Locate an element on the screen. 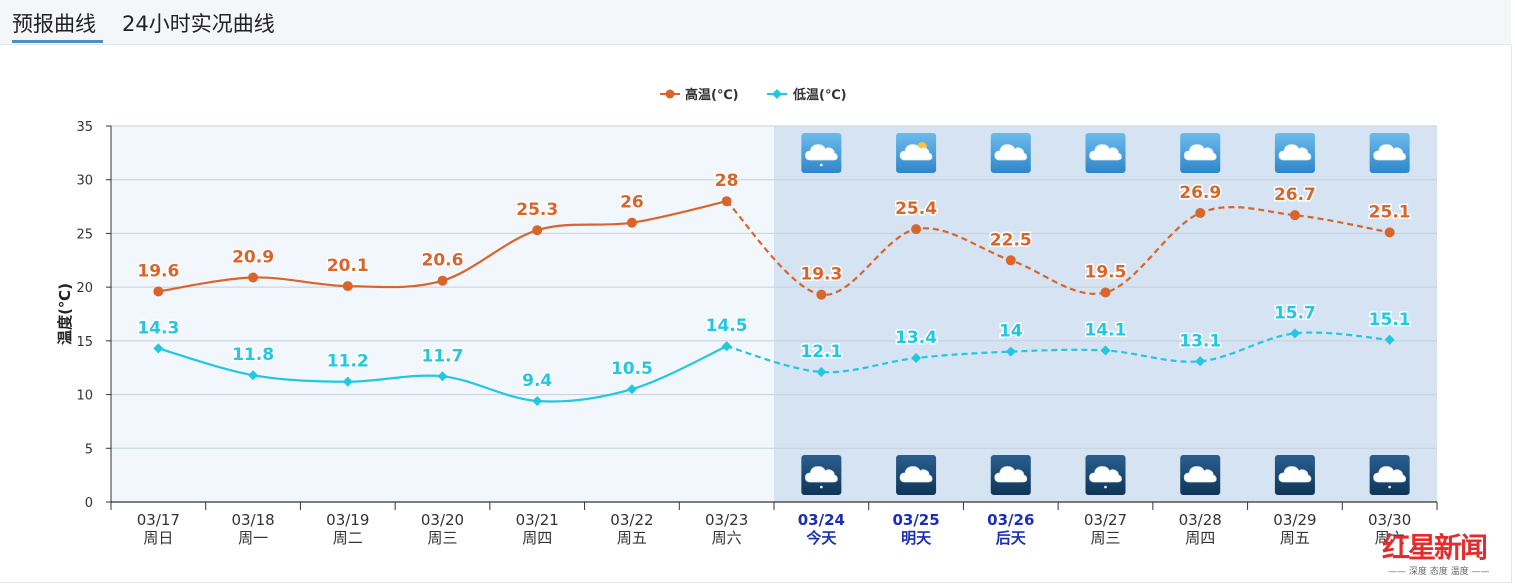  x-date-label: 03/20 is located at coordinates (442, 520).